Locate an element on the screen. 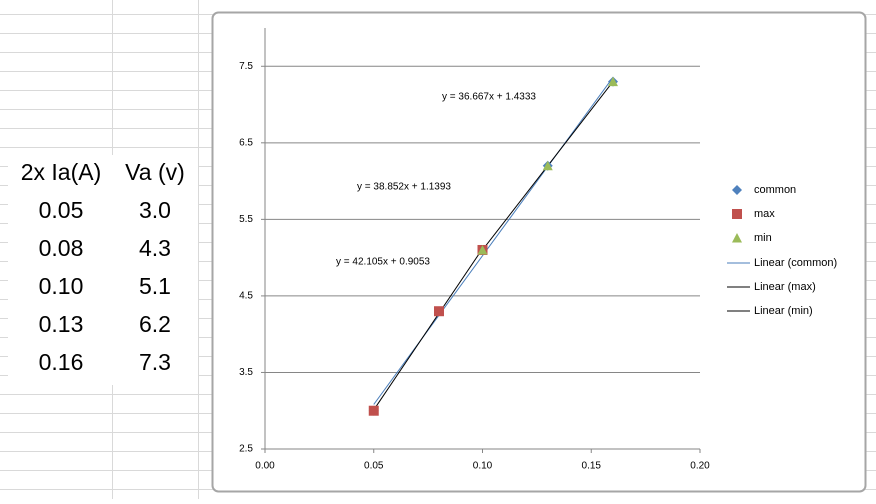 This screenshot has width=876, height=504. x-tick-label: 0.05 is located at coordinates (374, 466).